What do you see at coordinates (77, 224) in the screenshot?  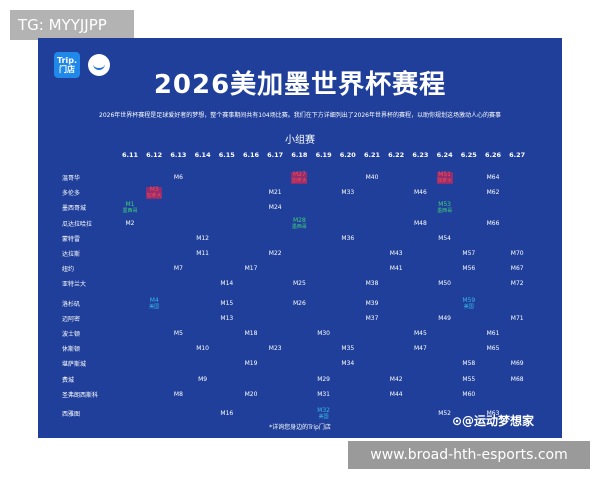 I see `city-label: 瓜达拉哈拉` at bounding box center [77, 224].